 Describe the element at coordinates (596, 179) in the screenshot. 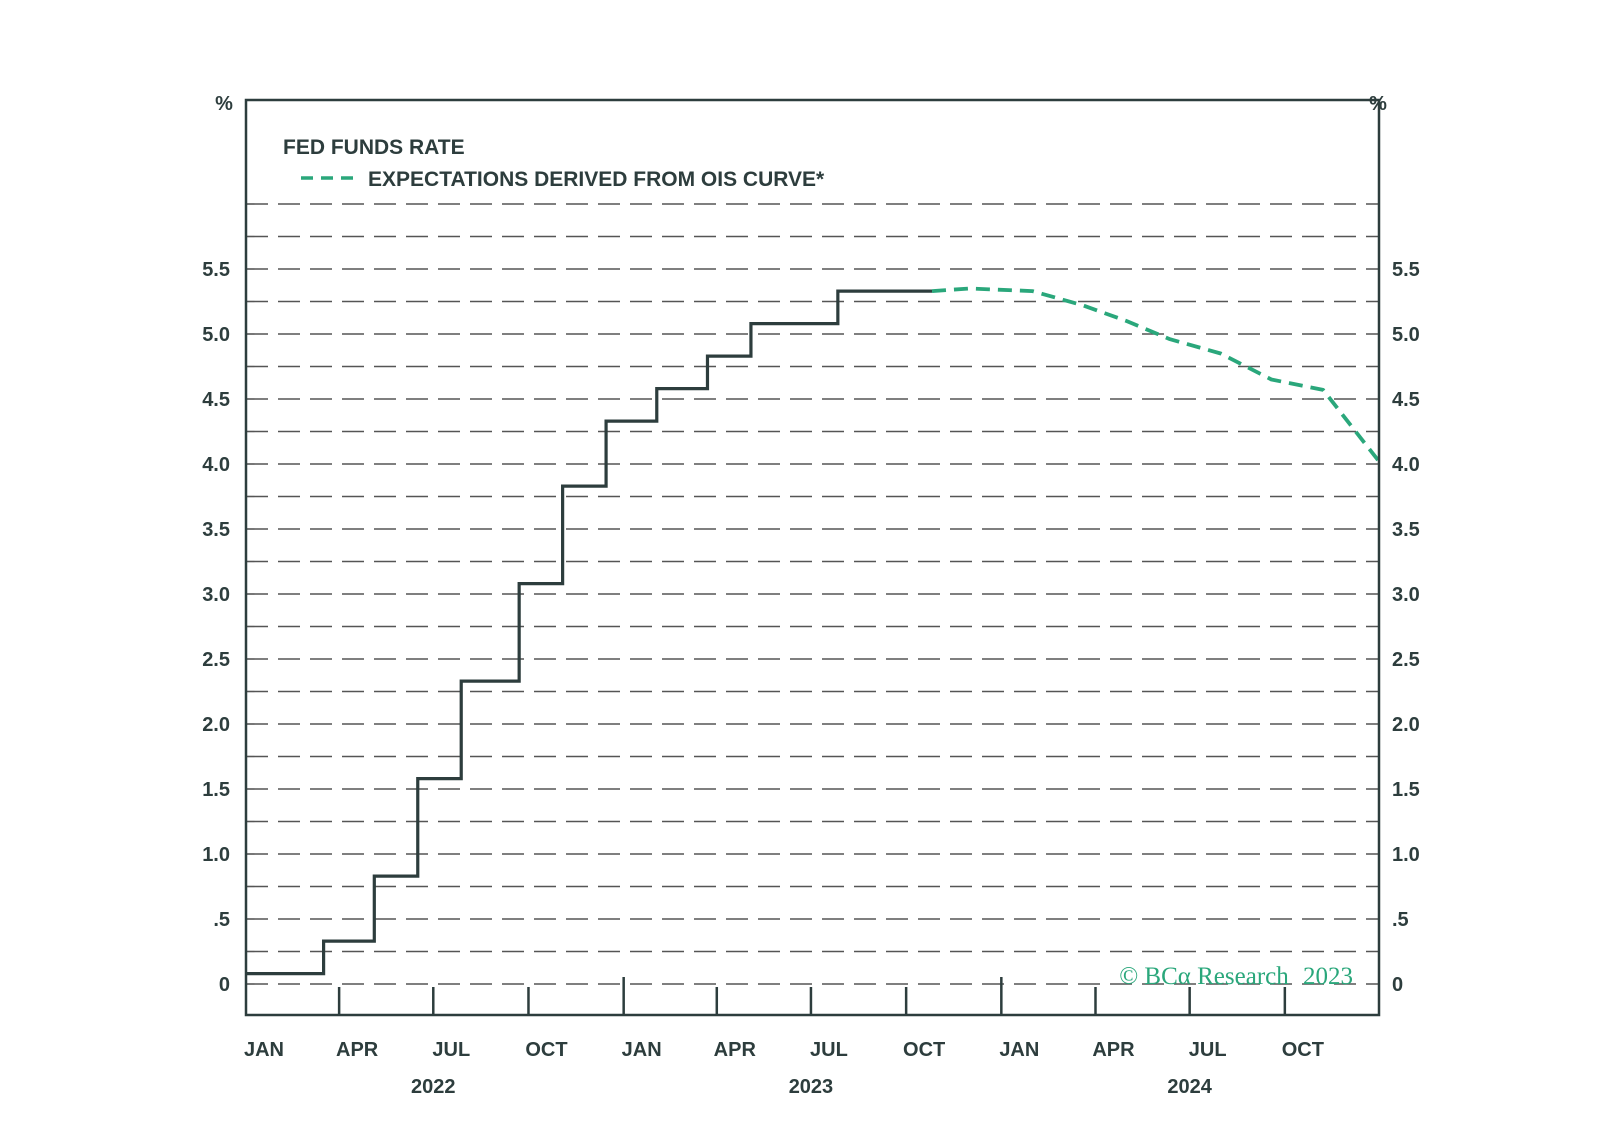

I see `legend-entry-ois: EXPECTATIONS DERIVED FROM OIS CURVE*` at that location.